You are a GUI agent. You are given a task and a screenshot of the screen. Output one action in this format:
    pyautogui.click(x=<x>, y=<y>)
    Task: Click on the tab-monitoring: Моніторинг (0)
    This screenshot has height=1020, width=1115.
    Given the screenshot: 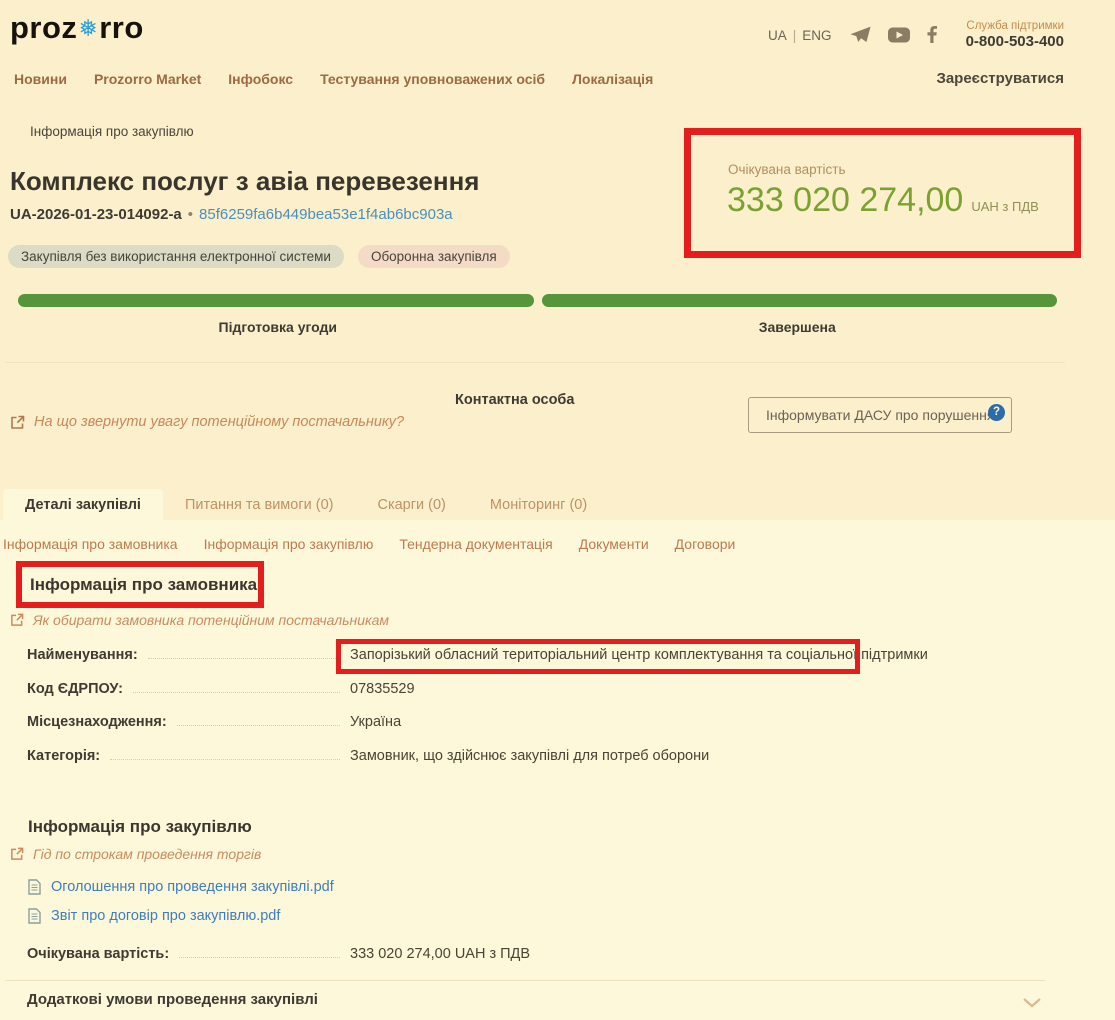 What is the action you would take?
    pyautogui.click(x=538, y=505)
    